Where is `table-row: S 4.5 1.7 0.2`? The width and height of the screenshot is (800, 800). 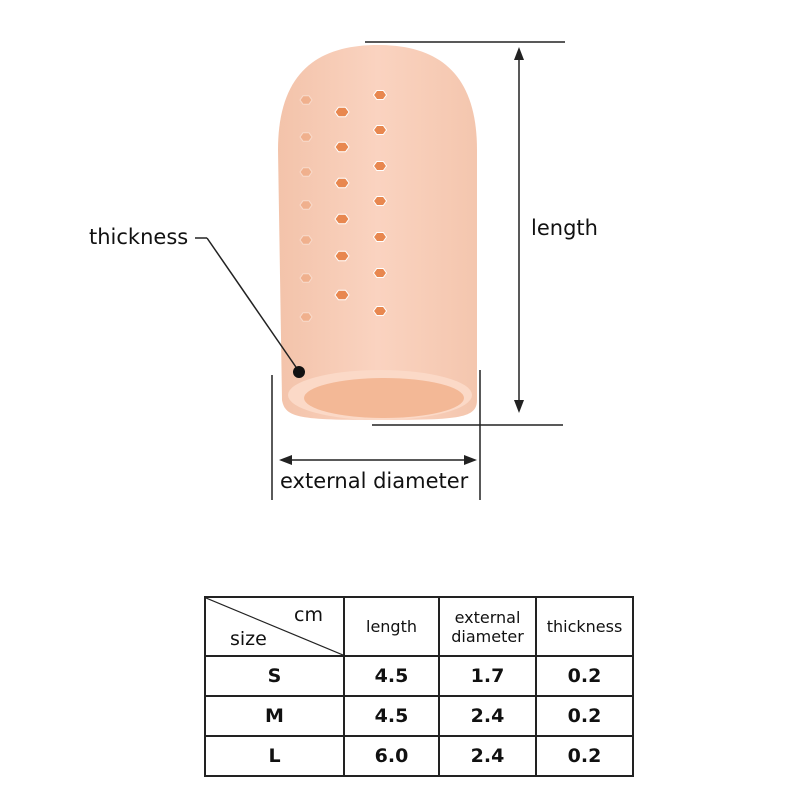
table-row: S 4.5 1.7 0.2 is located at coordinates (419, 676).